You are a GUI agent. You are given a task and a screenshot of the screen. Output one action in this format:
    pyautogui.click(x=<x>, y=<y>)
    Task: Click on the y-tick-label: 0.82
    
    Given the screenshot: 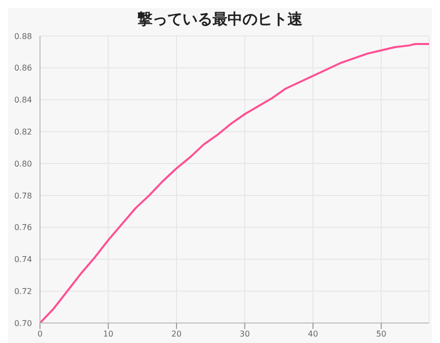 What is the action you would take?
    pyautogui.click(x=23, y=132)
    